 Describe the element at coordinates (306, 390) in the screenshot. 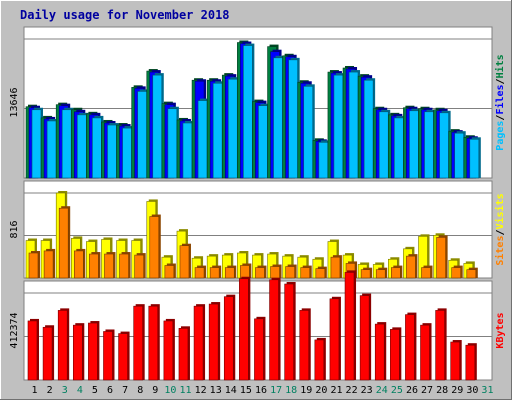

I see `x-tick-label-day-19: 19` at that location.